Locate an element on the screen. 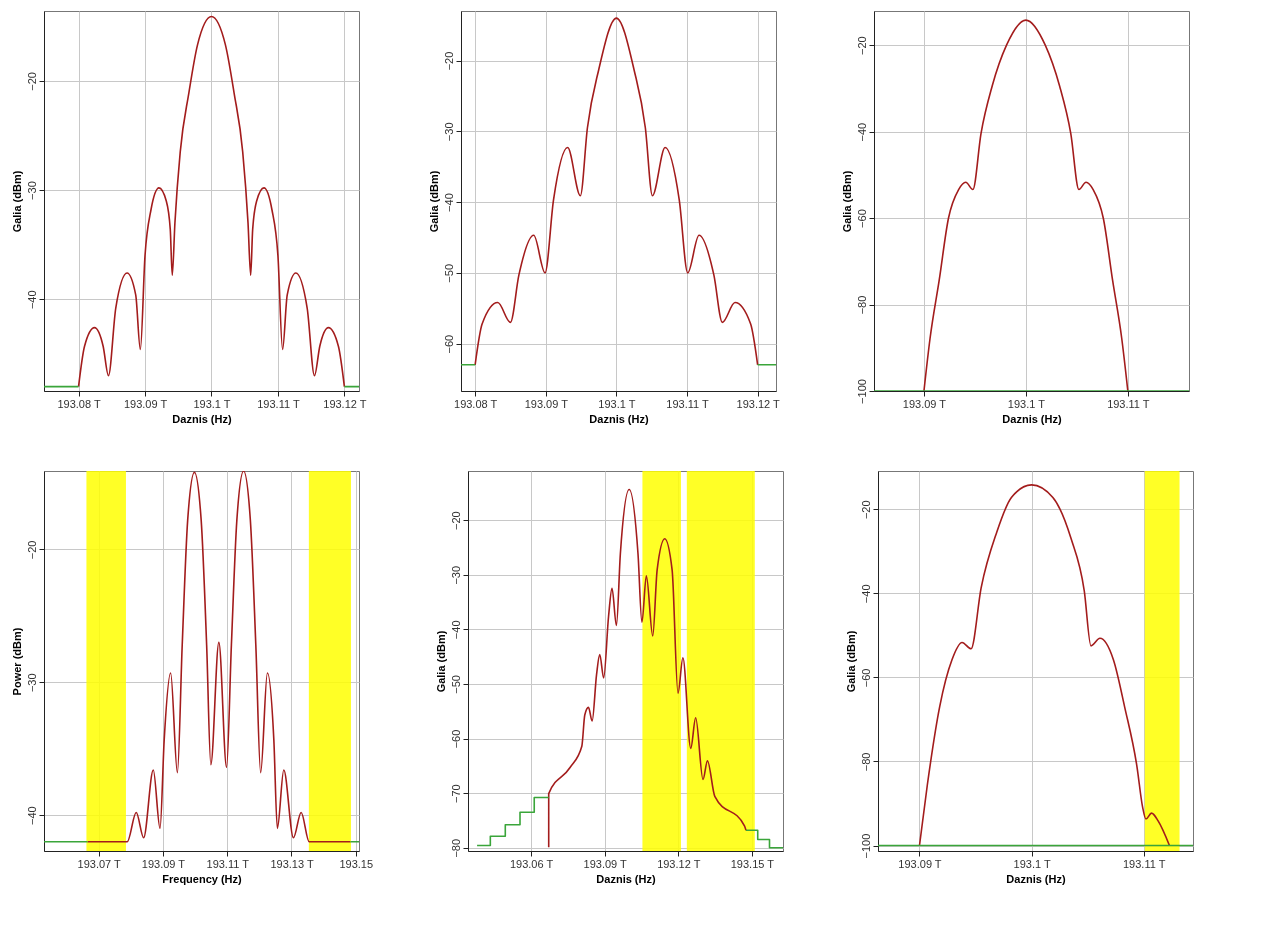 Image resolution: width=1267 pixels, height=930 pixels. y-tick-label: −70 is located at coordinates (455, 793).